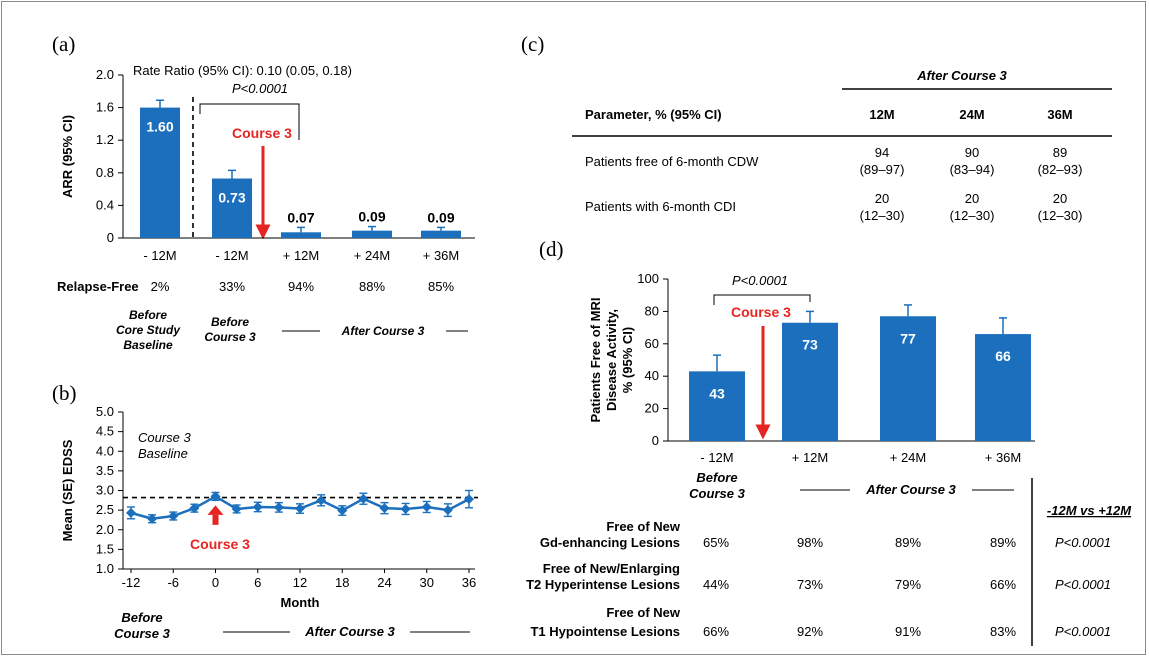 Image resolution: width=1149 pixels, height=657 pixels. I want to click on chart-d-ylabel-line: Patients Free of MRI, so click(595, 360).